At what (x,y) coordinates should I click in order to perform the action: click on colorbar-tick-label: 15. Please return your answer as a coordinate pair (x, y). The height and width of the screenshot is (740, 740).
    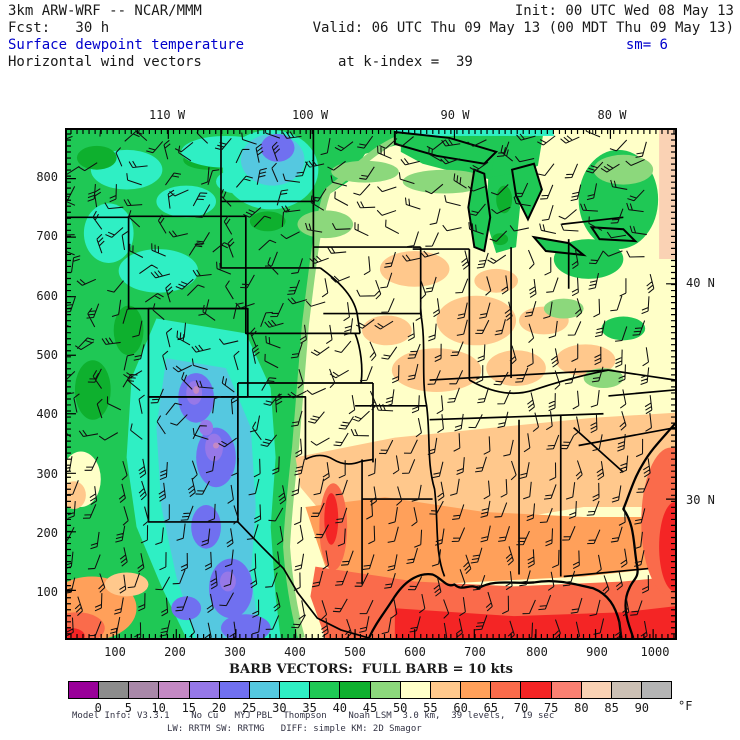
    Looking at the image, I should click on (189, 708).